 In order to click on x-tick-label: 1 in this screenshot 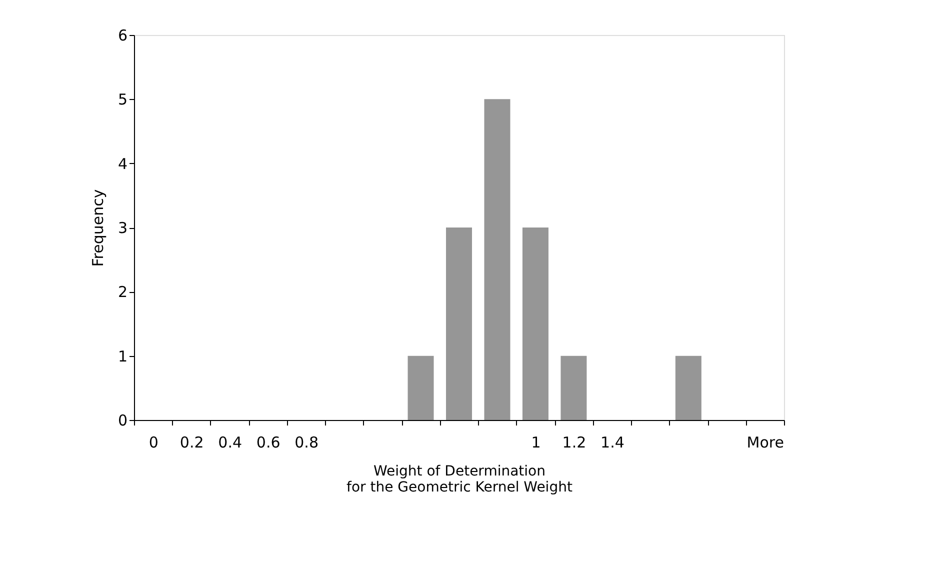, I will do `click(536, 443)`.